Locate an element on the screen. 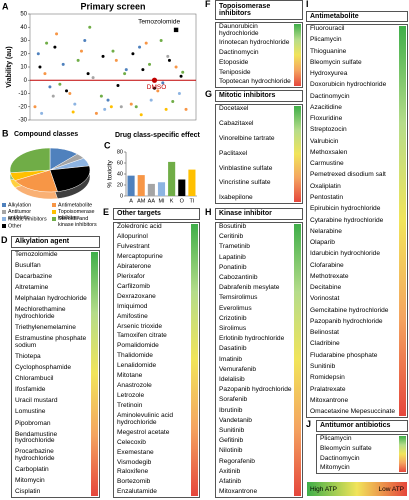 This screenshot has width=409, height=500. drug-name: Paclitaxel is located at coordinates (233, 153).